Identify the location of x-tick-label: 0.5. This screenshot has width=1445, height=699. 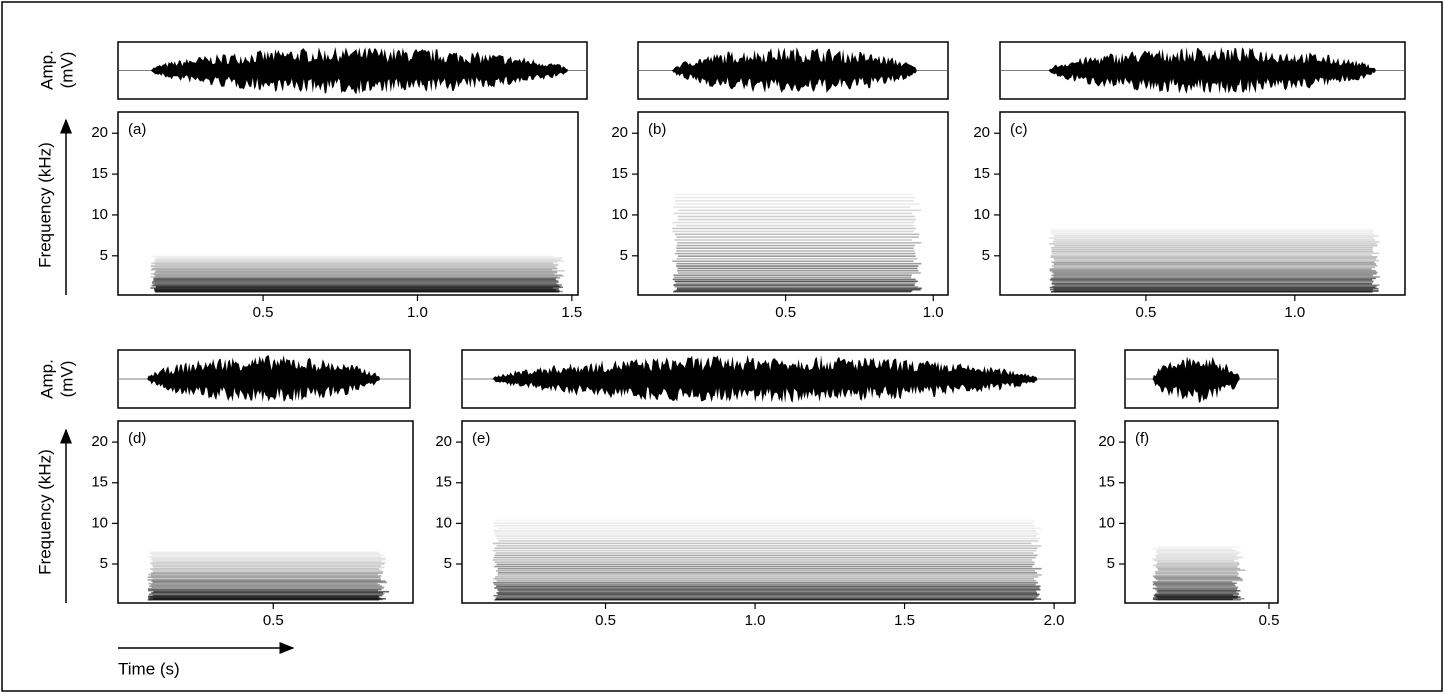
(273, 620).